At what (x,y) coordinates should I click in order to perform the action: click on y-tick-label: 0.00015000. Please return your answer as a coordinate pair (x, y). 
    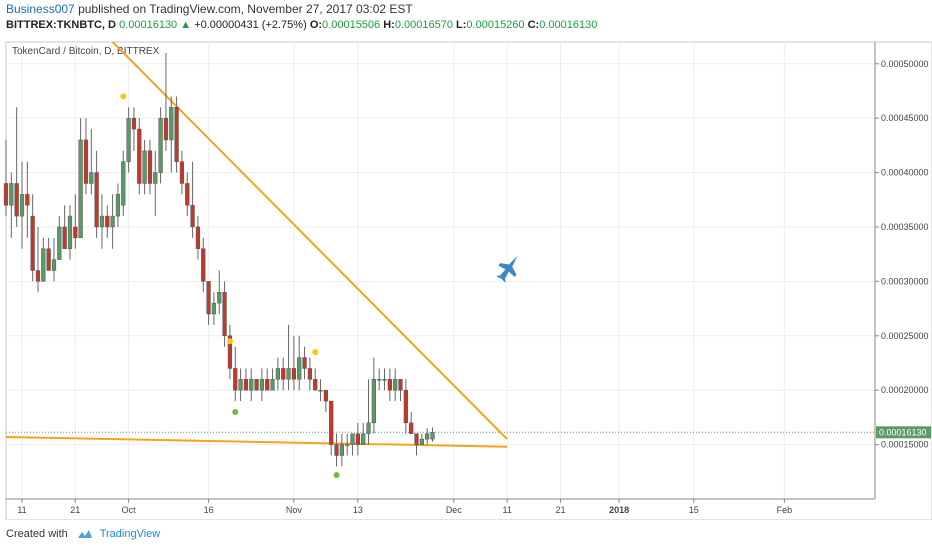
    Looking at the image, I should click on (905, 445).